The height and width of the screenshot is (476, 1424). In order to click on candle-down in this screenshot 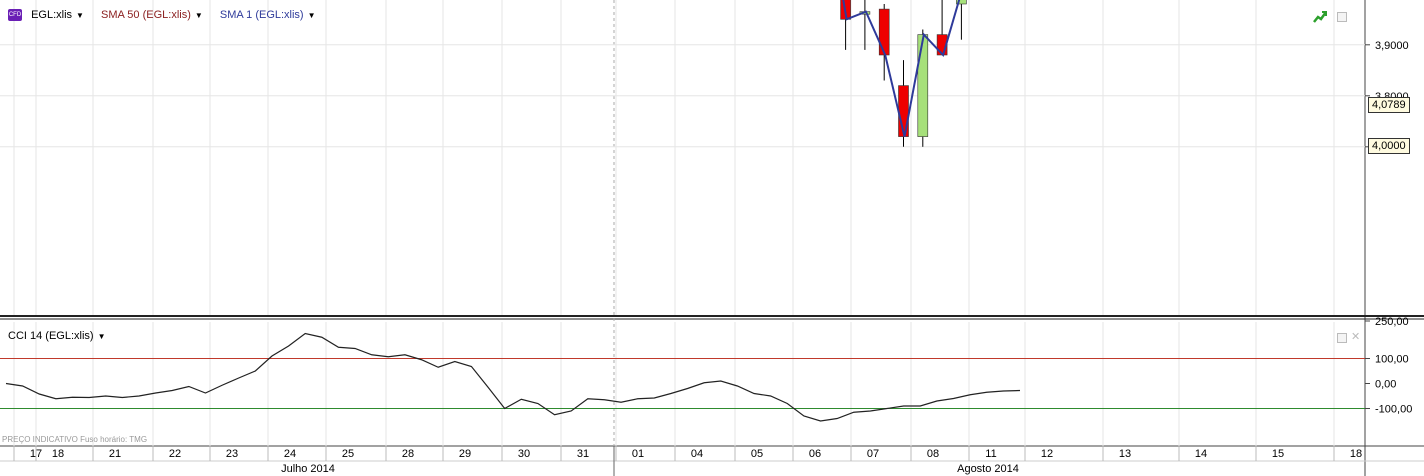, I will do `click(884, 32)`.